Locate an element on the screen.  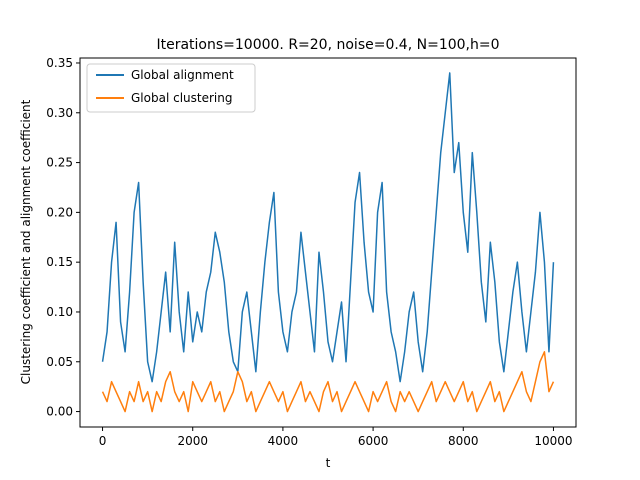
x-tick-label: 6000 is located at coordinates (373, 441).